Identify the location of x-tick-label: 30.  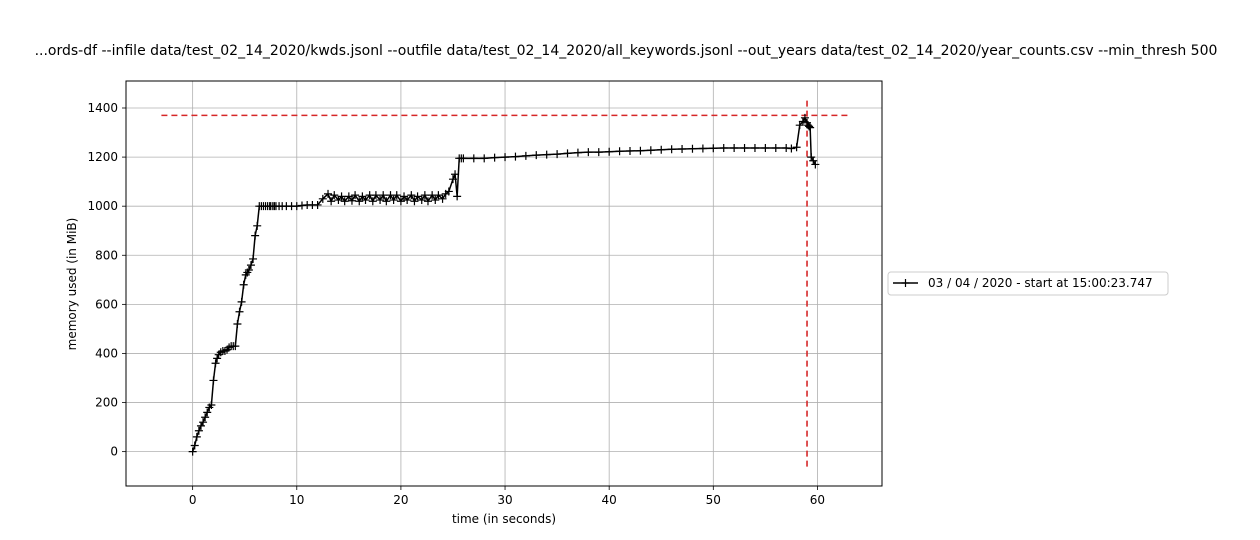
(504, 500).